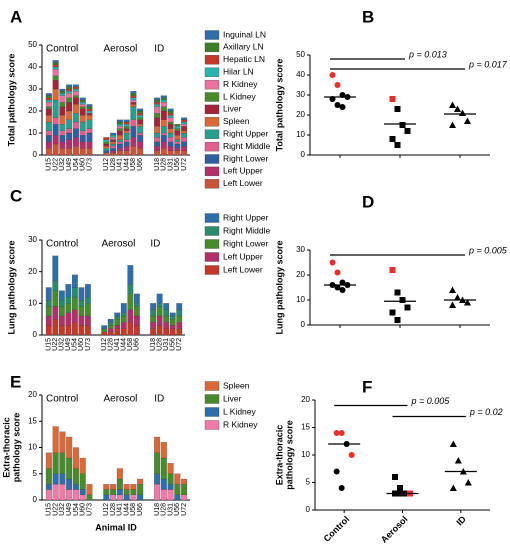 The width and height of the screenshot is (510, 550). I want to click on x-tick-label: U22, so click(55, 164).